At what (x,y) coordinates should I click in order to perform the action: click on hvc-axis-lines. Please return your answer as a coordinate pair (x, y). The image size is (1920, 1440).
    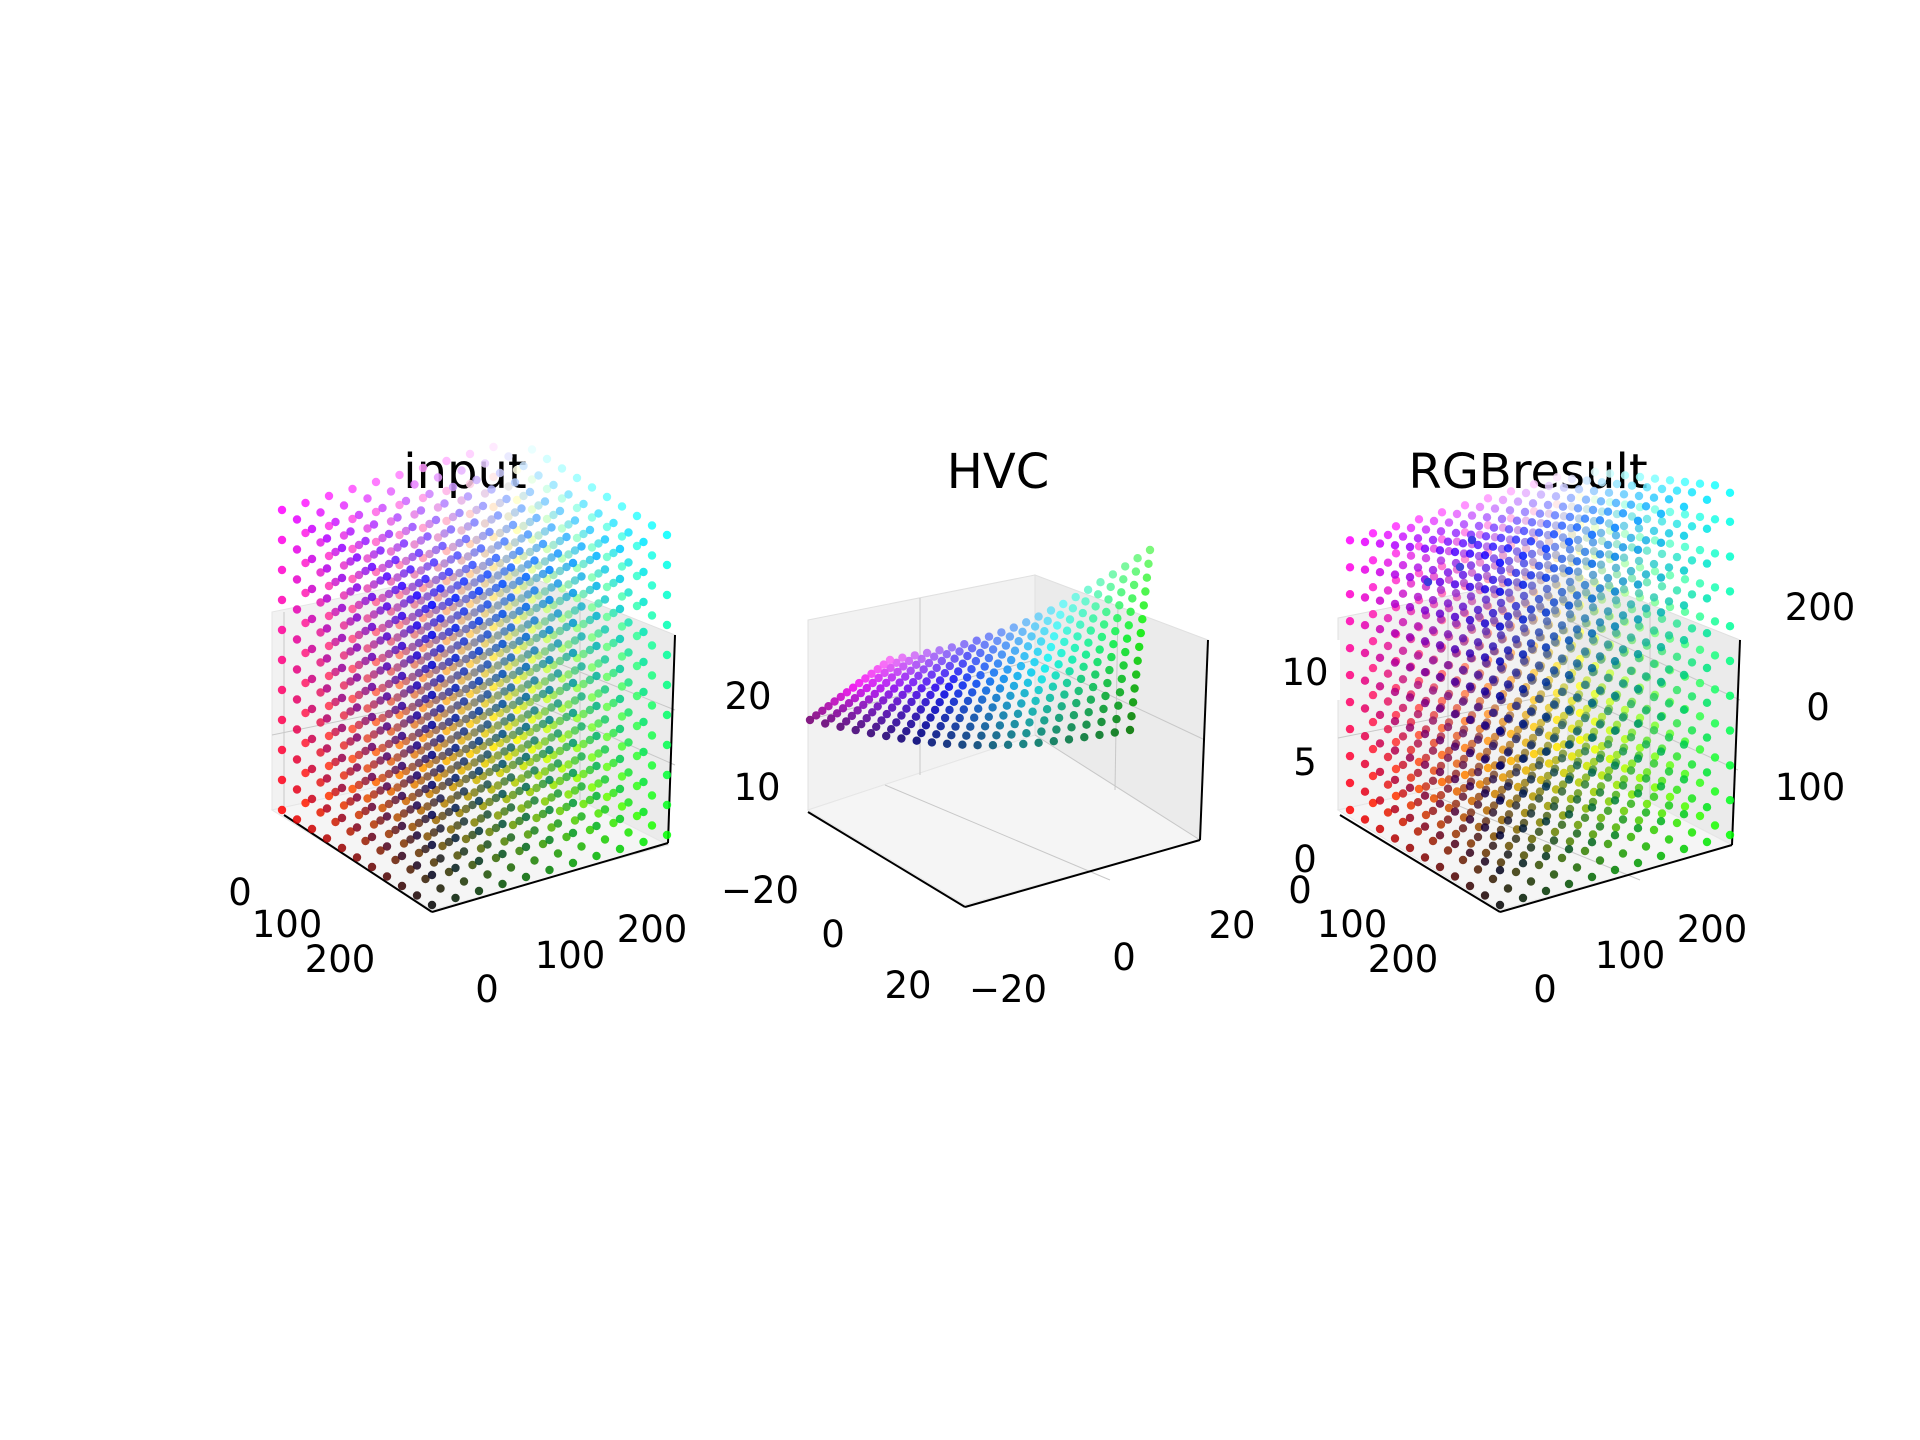
    Looking at the image, I should click on (1008, 773).